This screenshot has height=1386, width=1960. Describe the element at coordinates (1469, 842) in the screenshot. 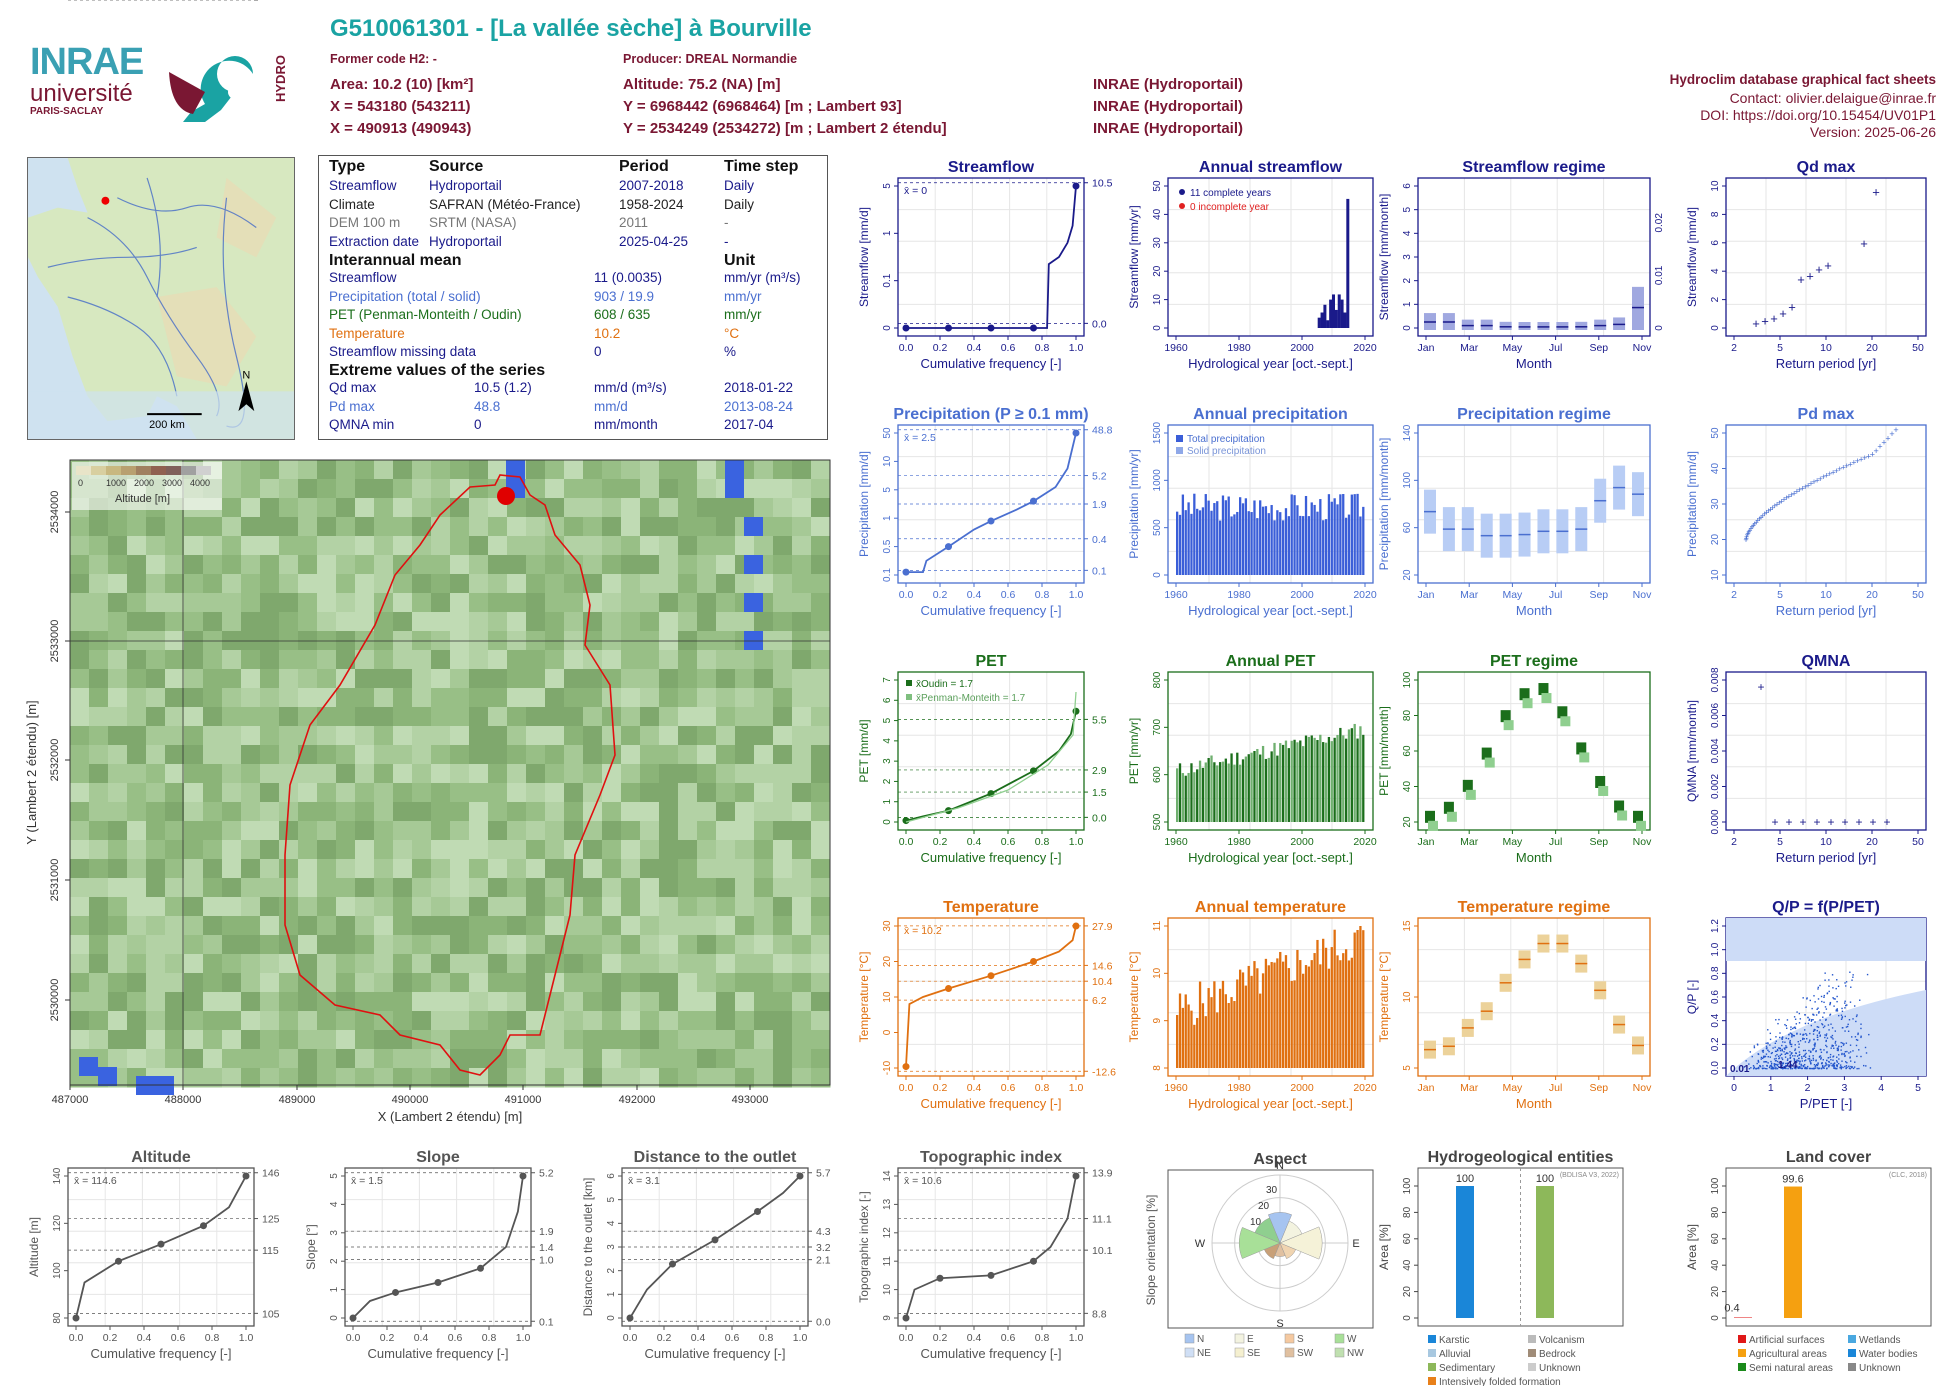

I see `chart-x-tick: Mar` at that location.